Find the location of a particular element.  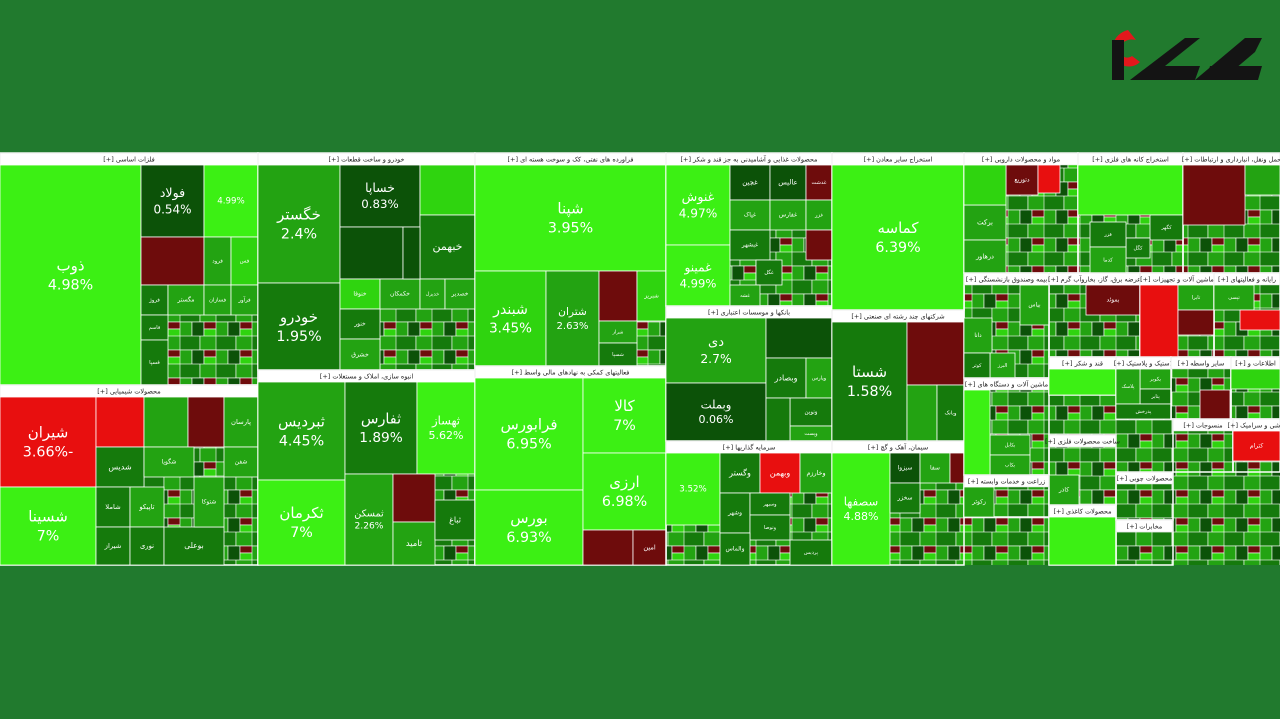

sector-title: سرمایه گذاریها [+] is located at coordinates (749, 448).